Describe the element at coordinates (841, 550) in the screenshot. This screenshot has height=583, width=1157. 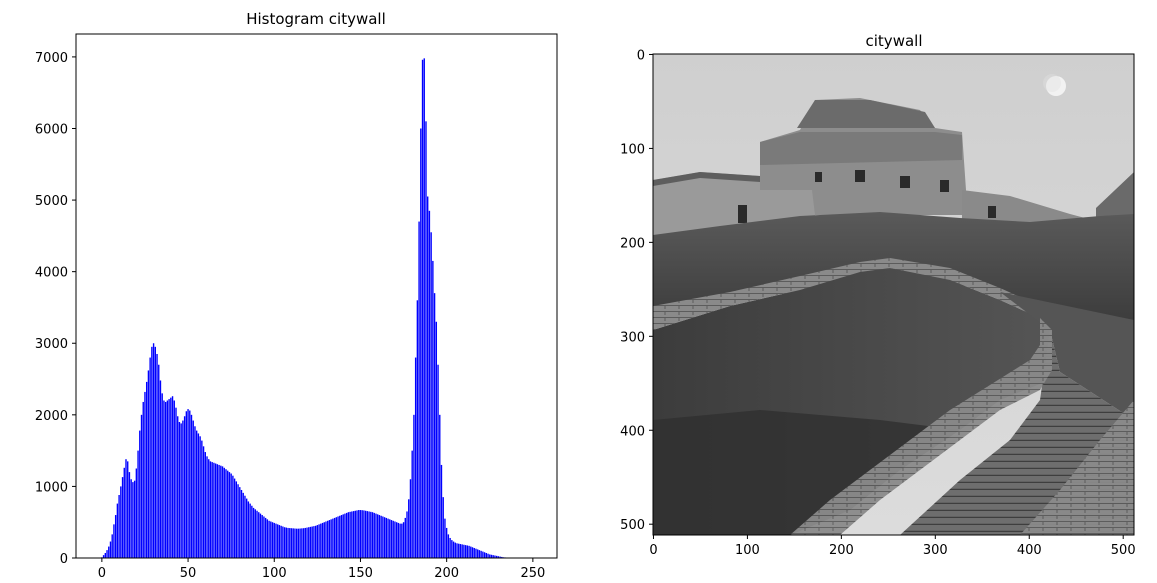
I see `image-x-tick-label: 200` at that location.